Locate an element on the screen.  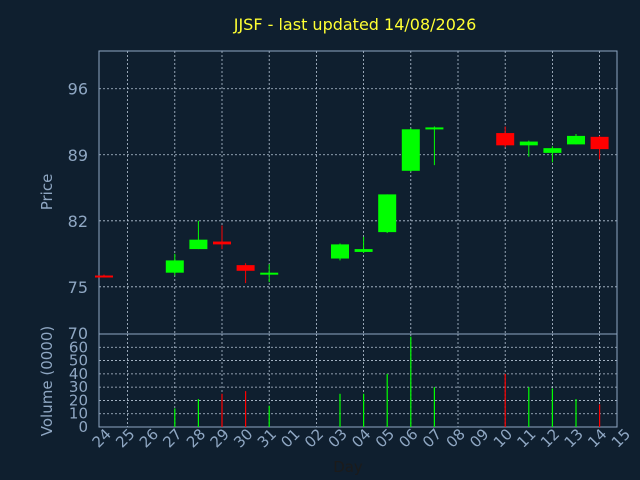
price-y-ticks: 75 82 89 96 is located at coordinates (78, 188).